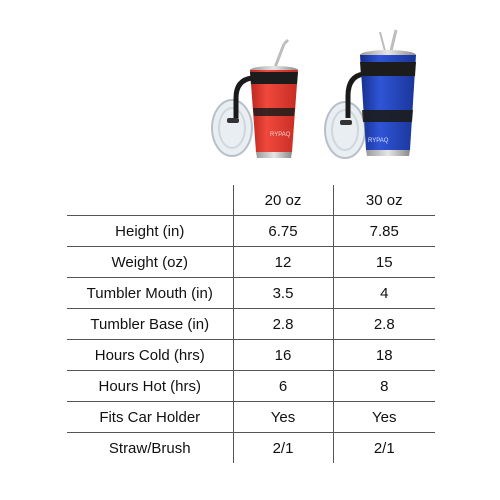 The image size is (500, 500). Describe the element at coordinates (150, 231) in the screenshot. I see `row-label: Height (in)` at that location.